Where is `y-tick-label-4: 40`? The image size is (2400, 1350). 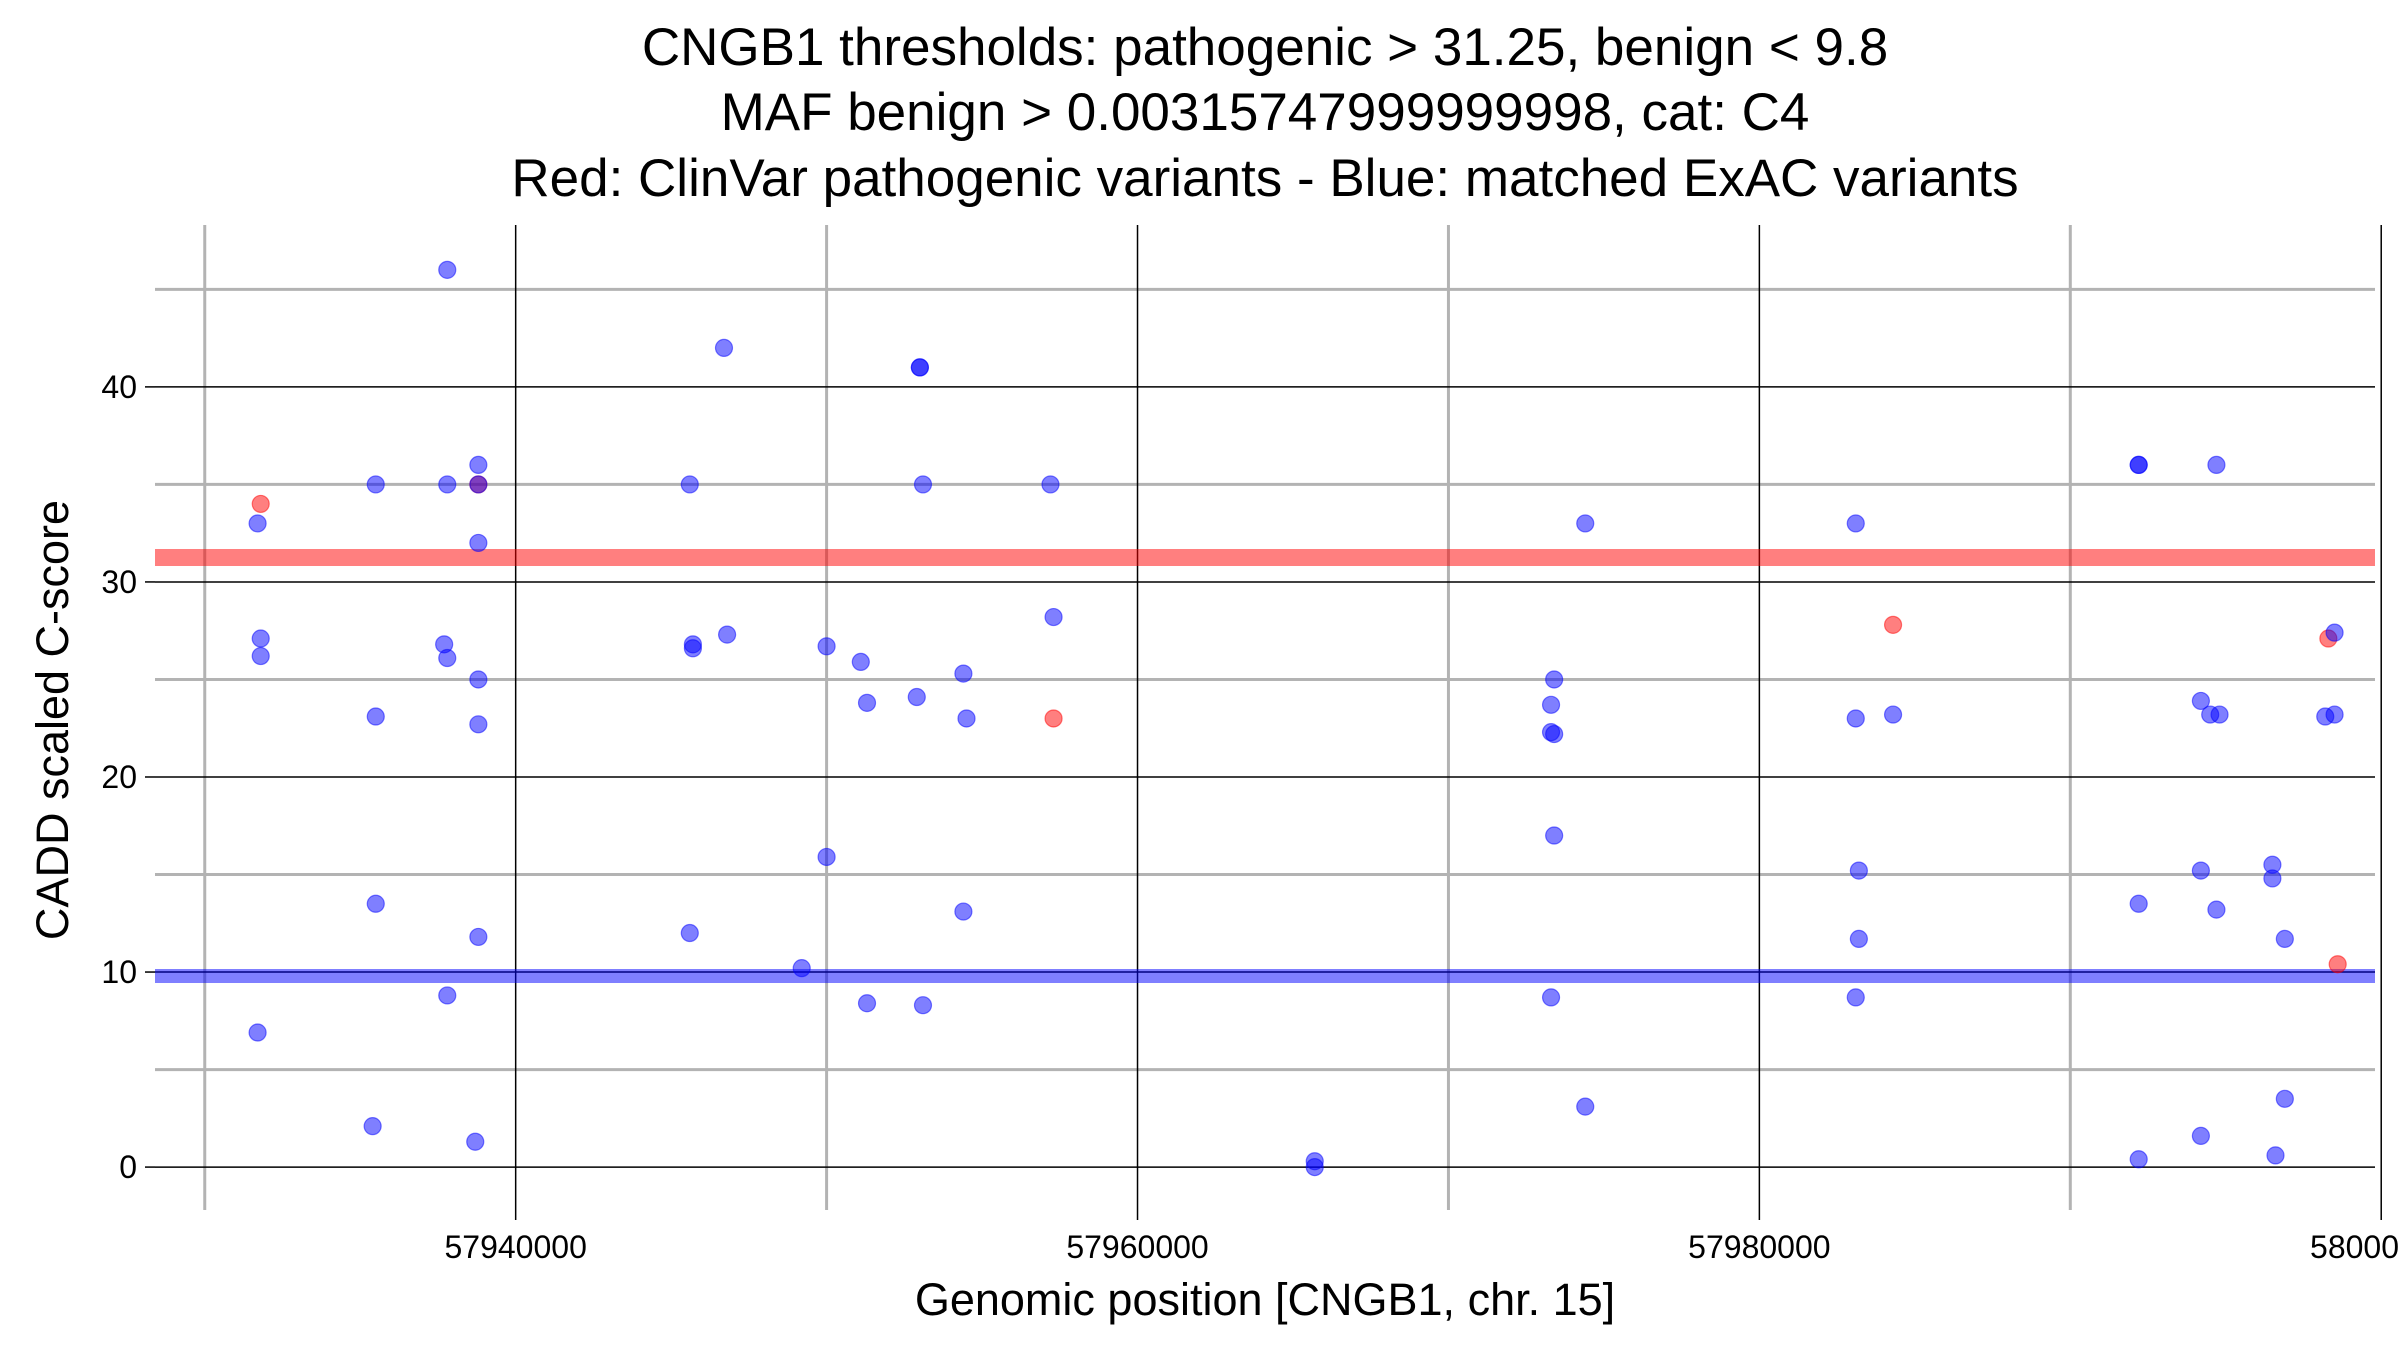 y-tick-label-4: 40 is located at coordinates (119, 387).